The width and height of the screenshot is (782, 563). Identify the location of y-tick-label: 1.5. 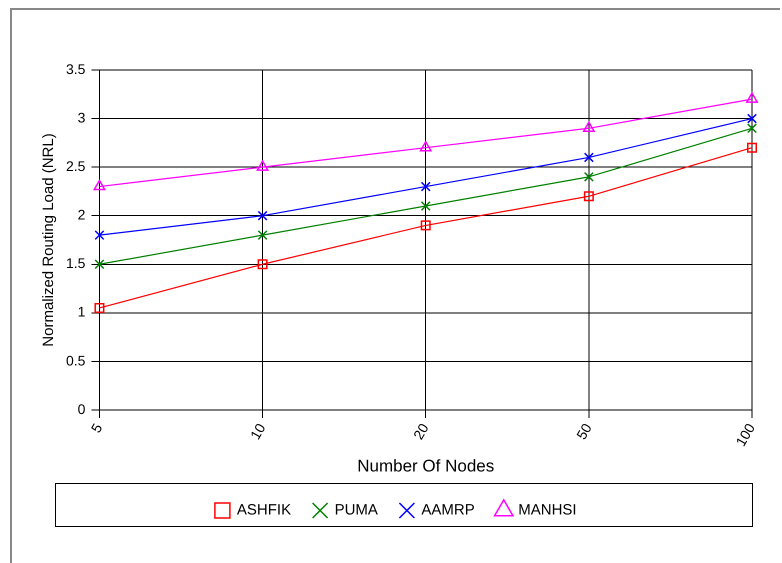
(76, 263).